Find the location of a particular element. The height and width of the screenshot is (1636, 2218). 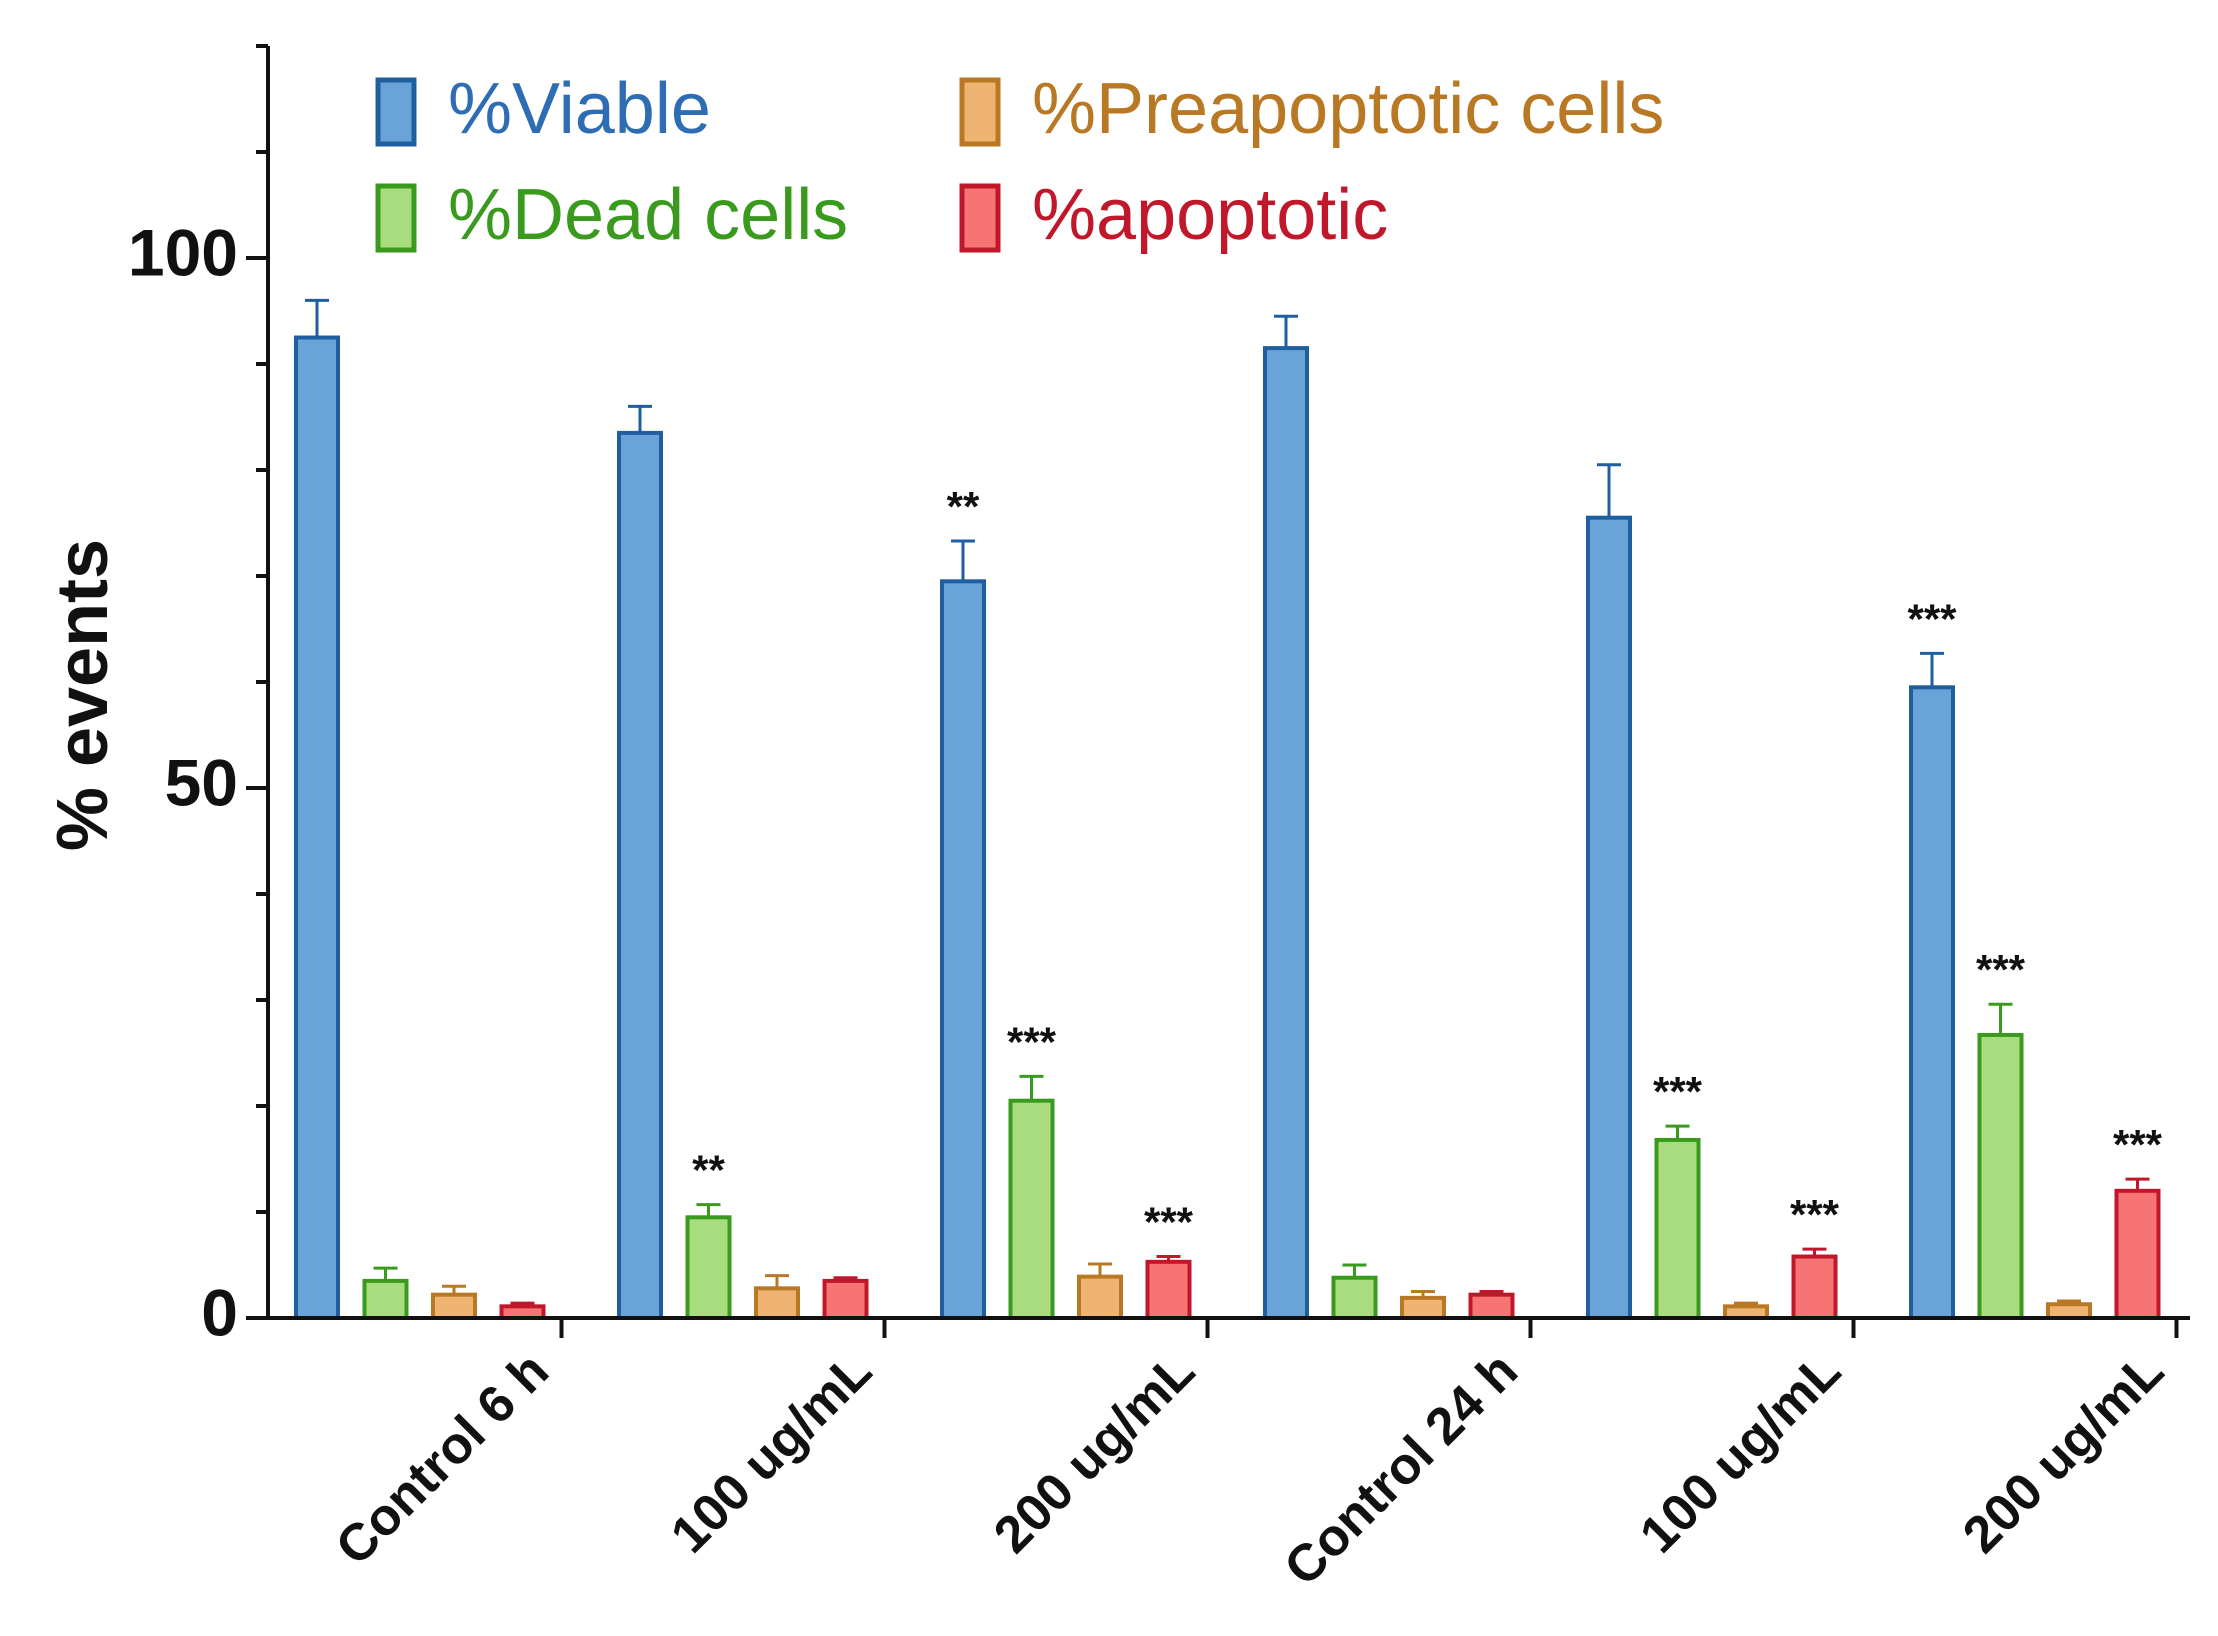

legend-label-dead-cells: %Dead cells is located at coordinates (648, 215).